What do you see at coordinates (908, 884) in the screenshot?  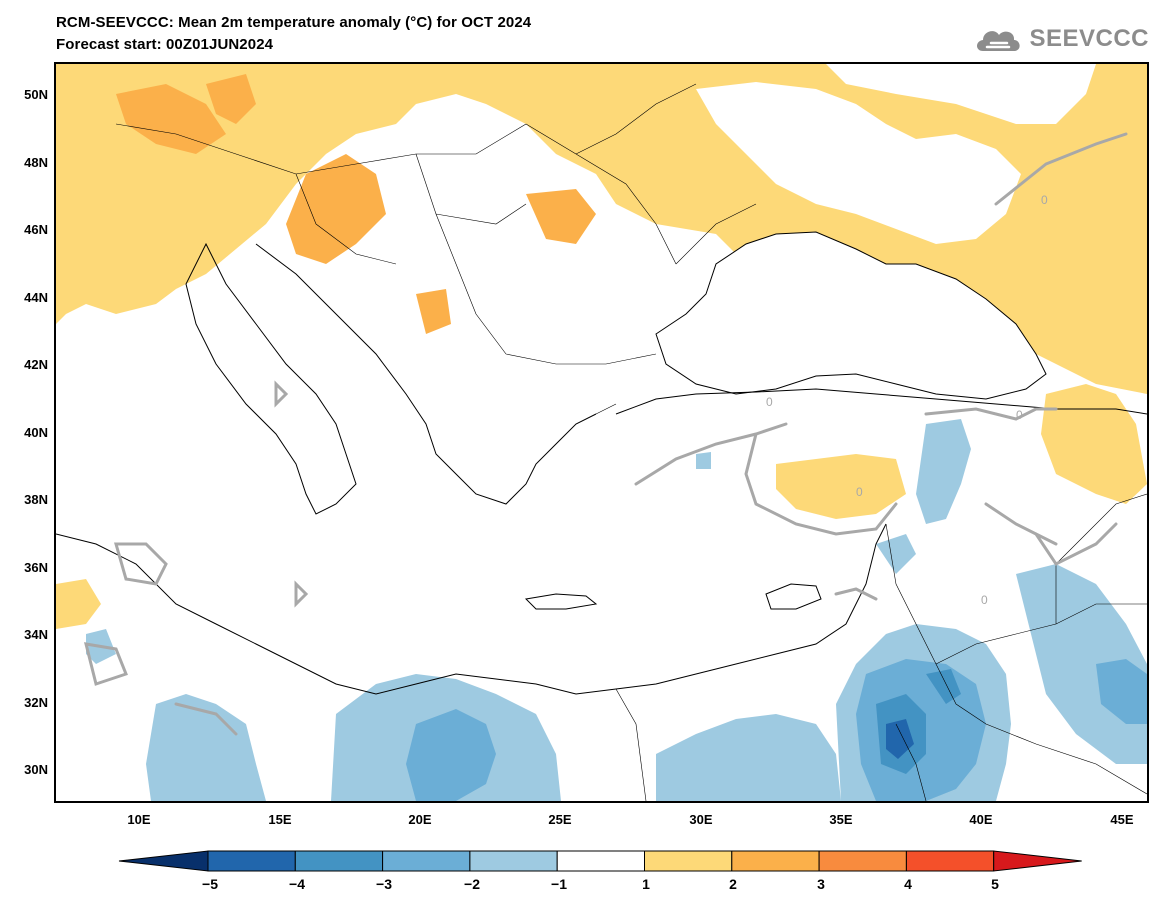 I see `colorbar-label: 4` at bounding box center [908, 884].